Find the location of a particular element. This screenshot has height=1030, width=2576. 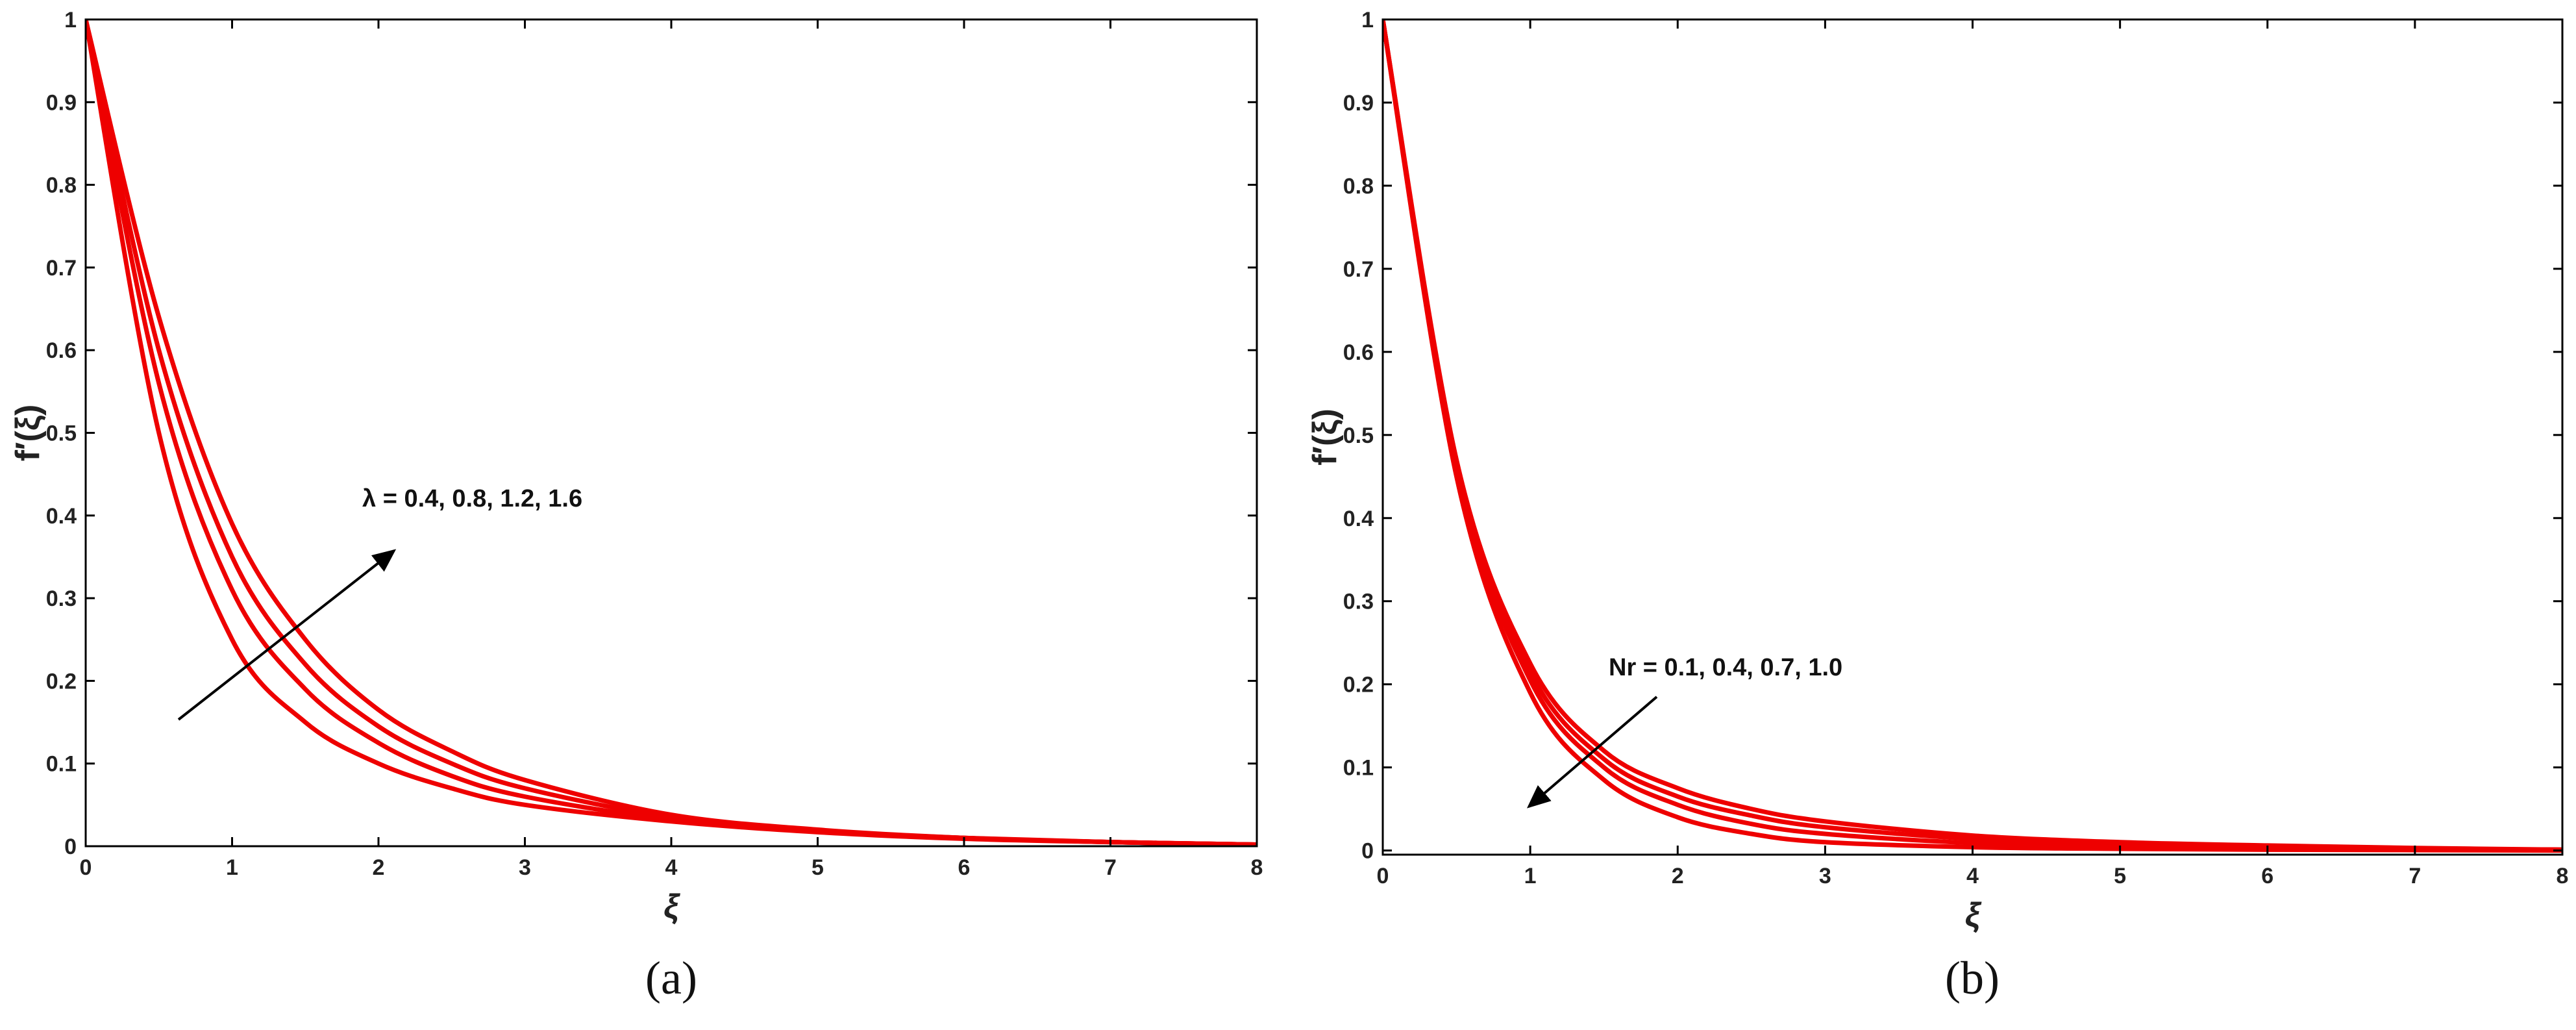

annotation: Nr = 0.1, 0.4, 0.7, 1.0 is located at coordinates (1725, 667).